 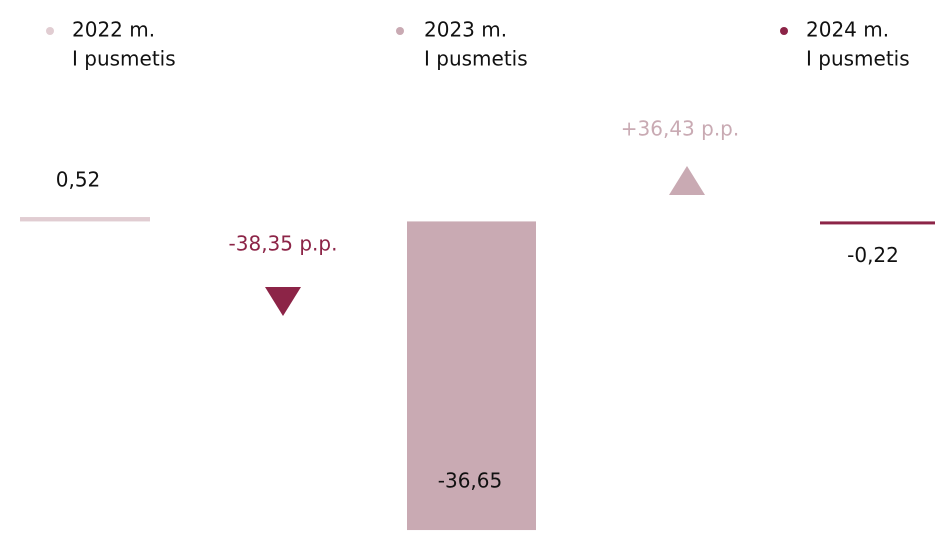 I want to click on legend-label: 2022 m., so click(x=113, y=30).